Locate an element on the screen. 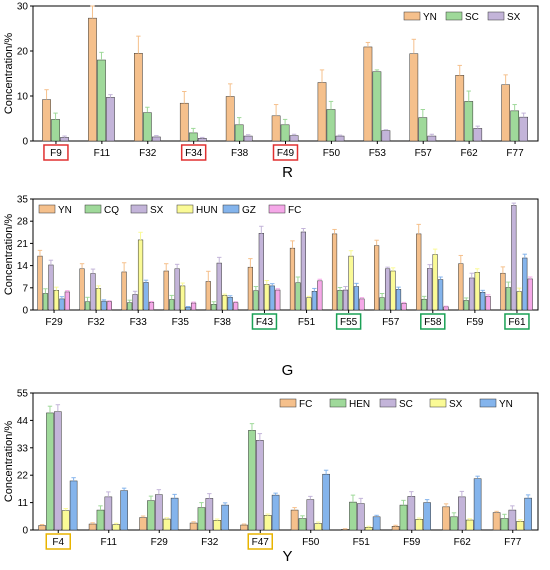 Image resolution: width=550 pixels, height=570 pixels. panel-label: Y is located at coordinates (287, 556).